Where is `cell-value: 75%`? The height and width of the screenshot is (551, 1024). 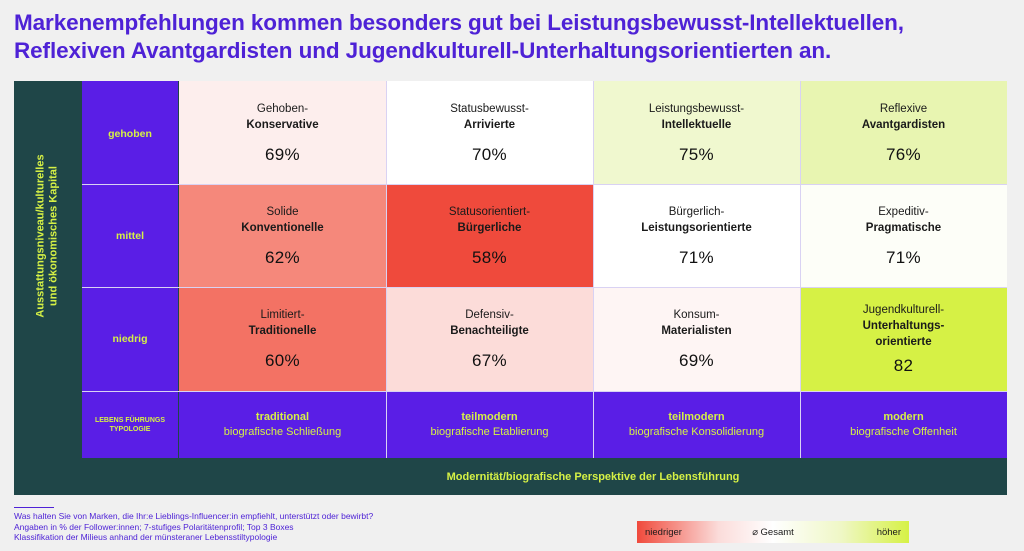
cell-value: 75% is located at coordinates (696, 154).